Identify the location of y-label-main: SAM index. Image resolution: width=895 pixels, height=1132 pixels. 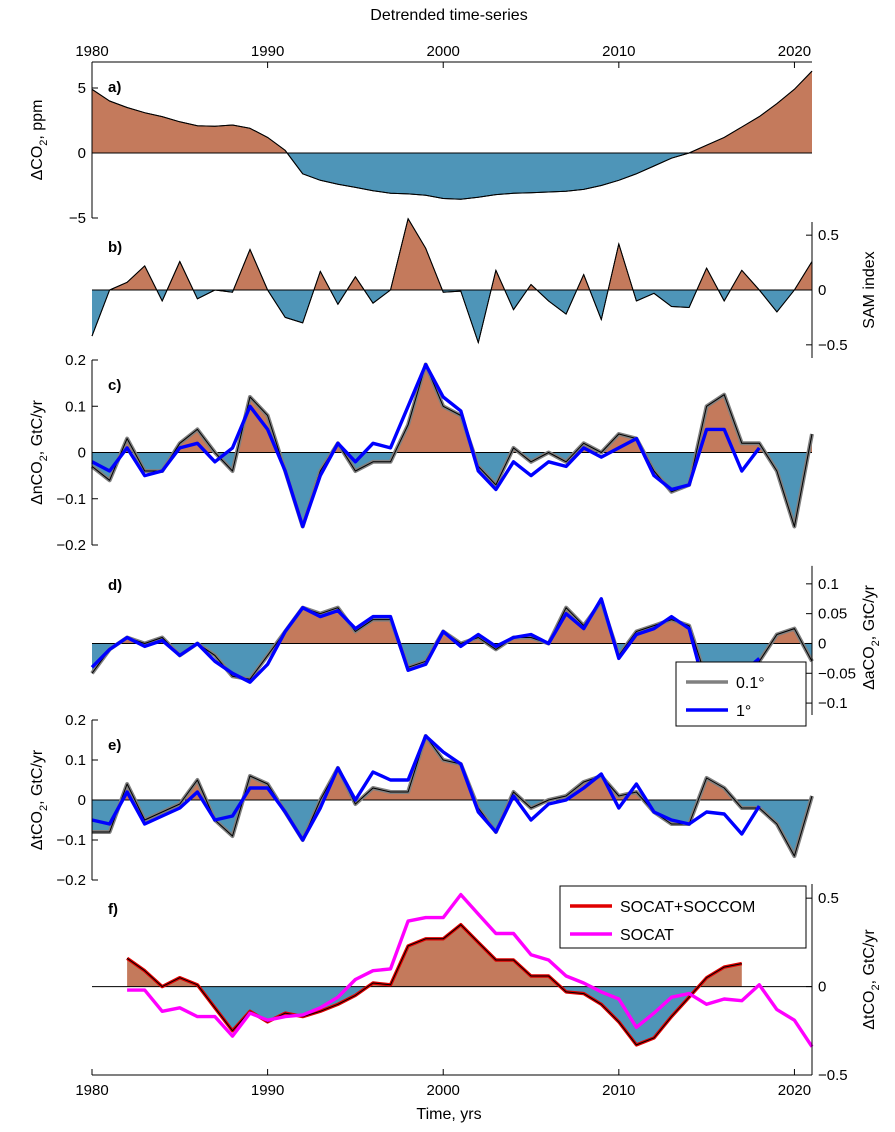
(869, 289).